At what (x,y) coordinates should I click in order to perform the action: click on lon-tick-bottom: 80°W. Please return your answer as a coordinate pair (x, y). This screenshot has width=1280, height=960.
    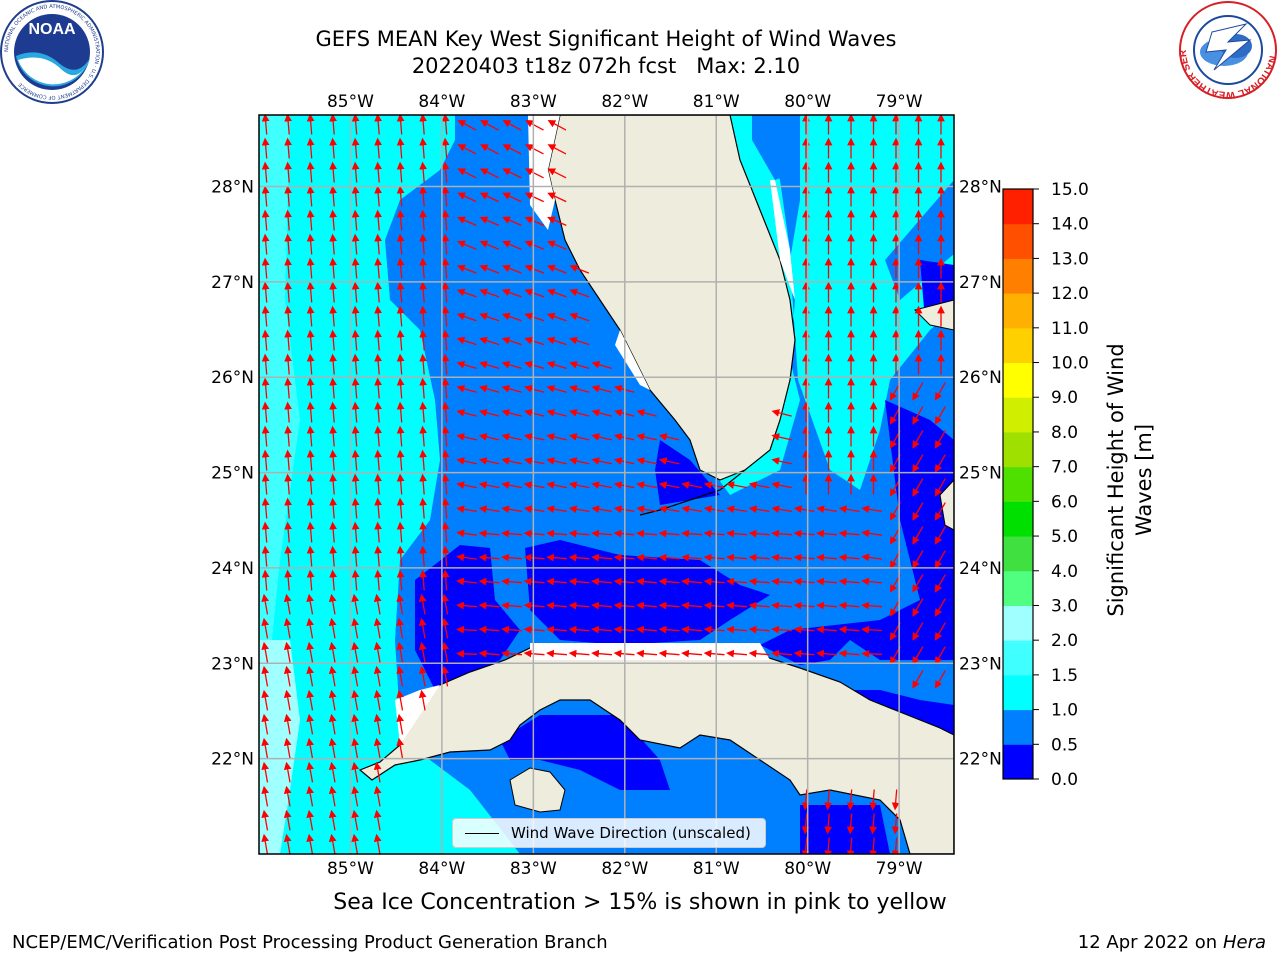
    Looking at the image, I should click on (807, 869).